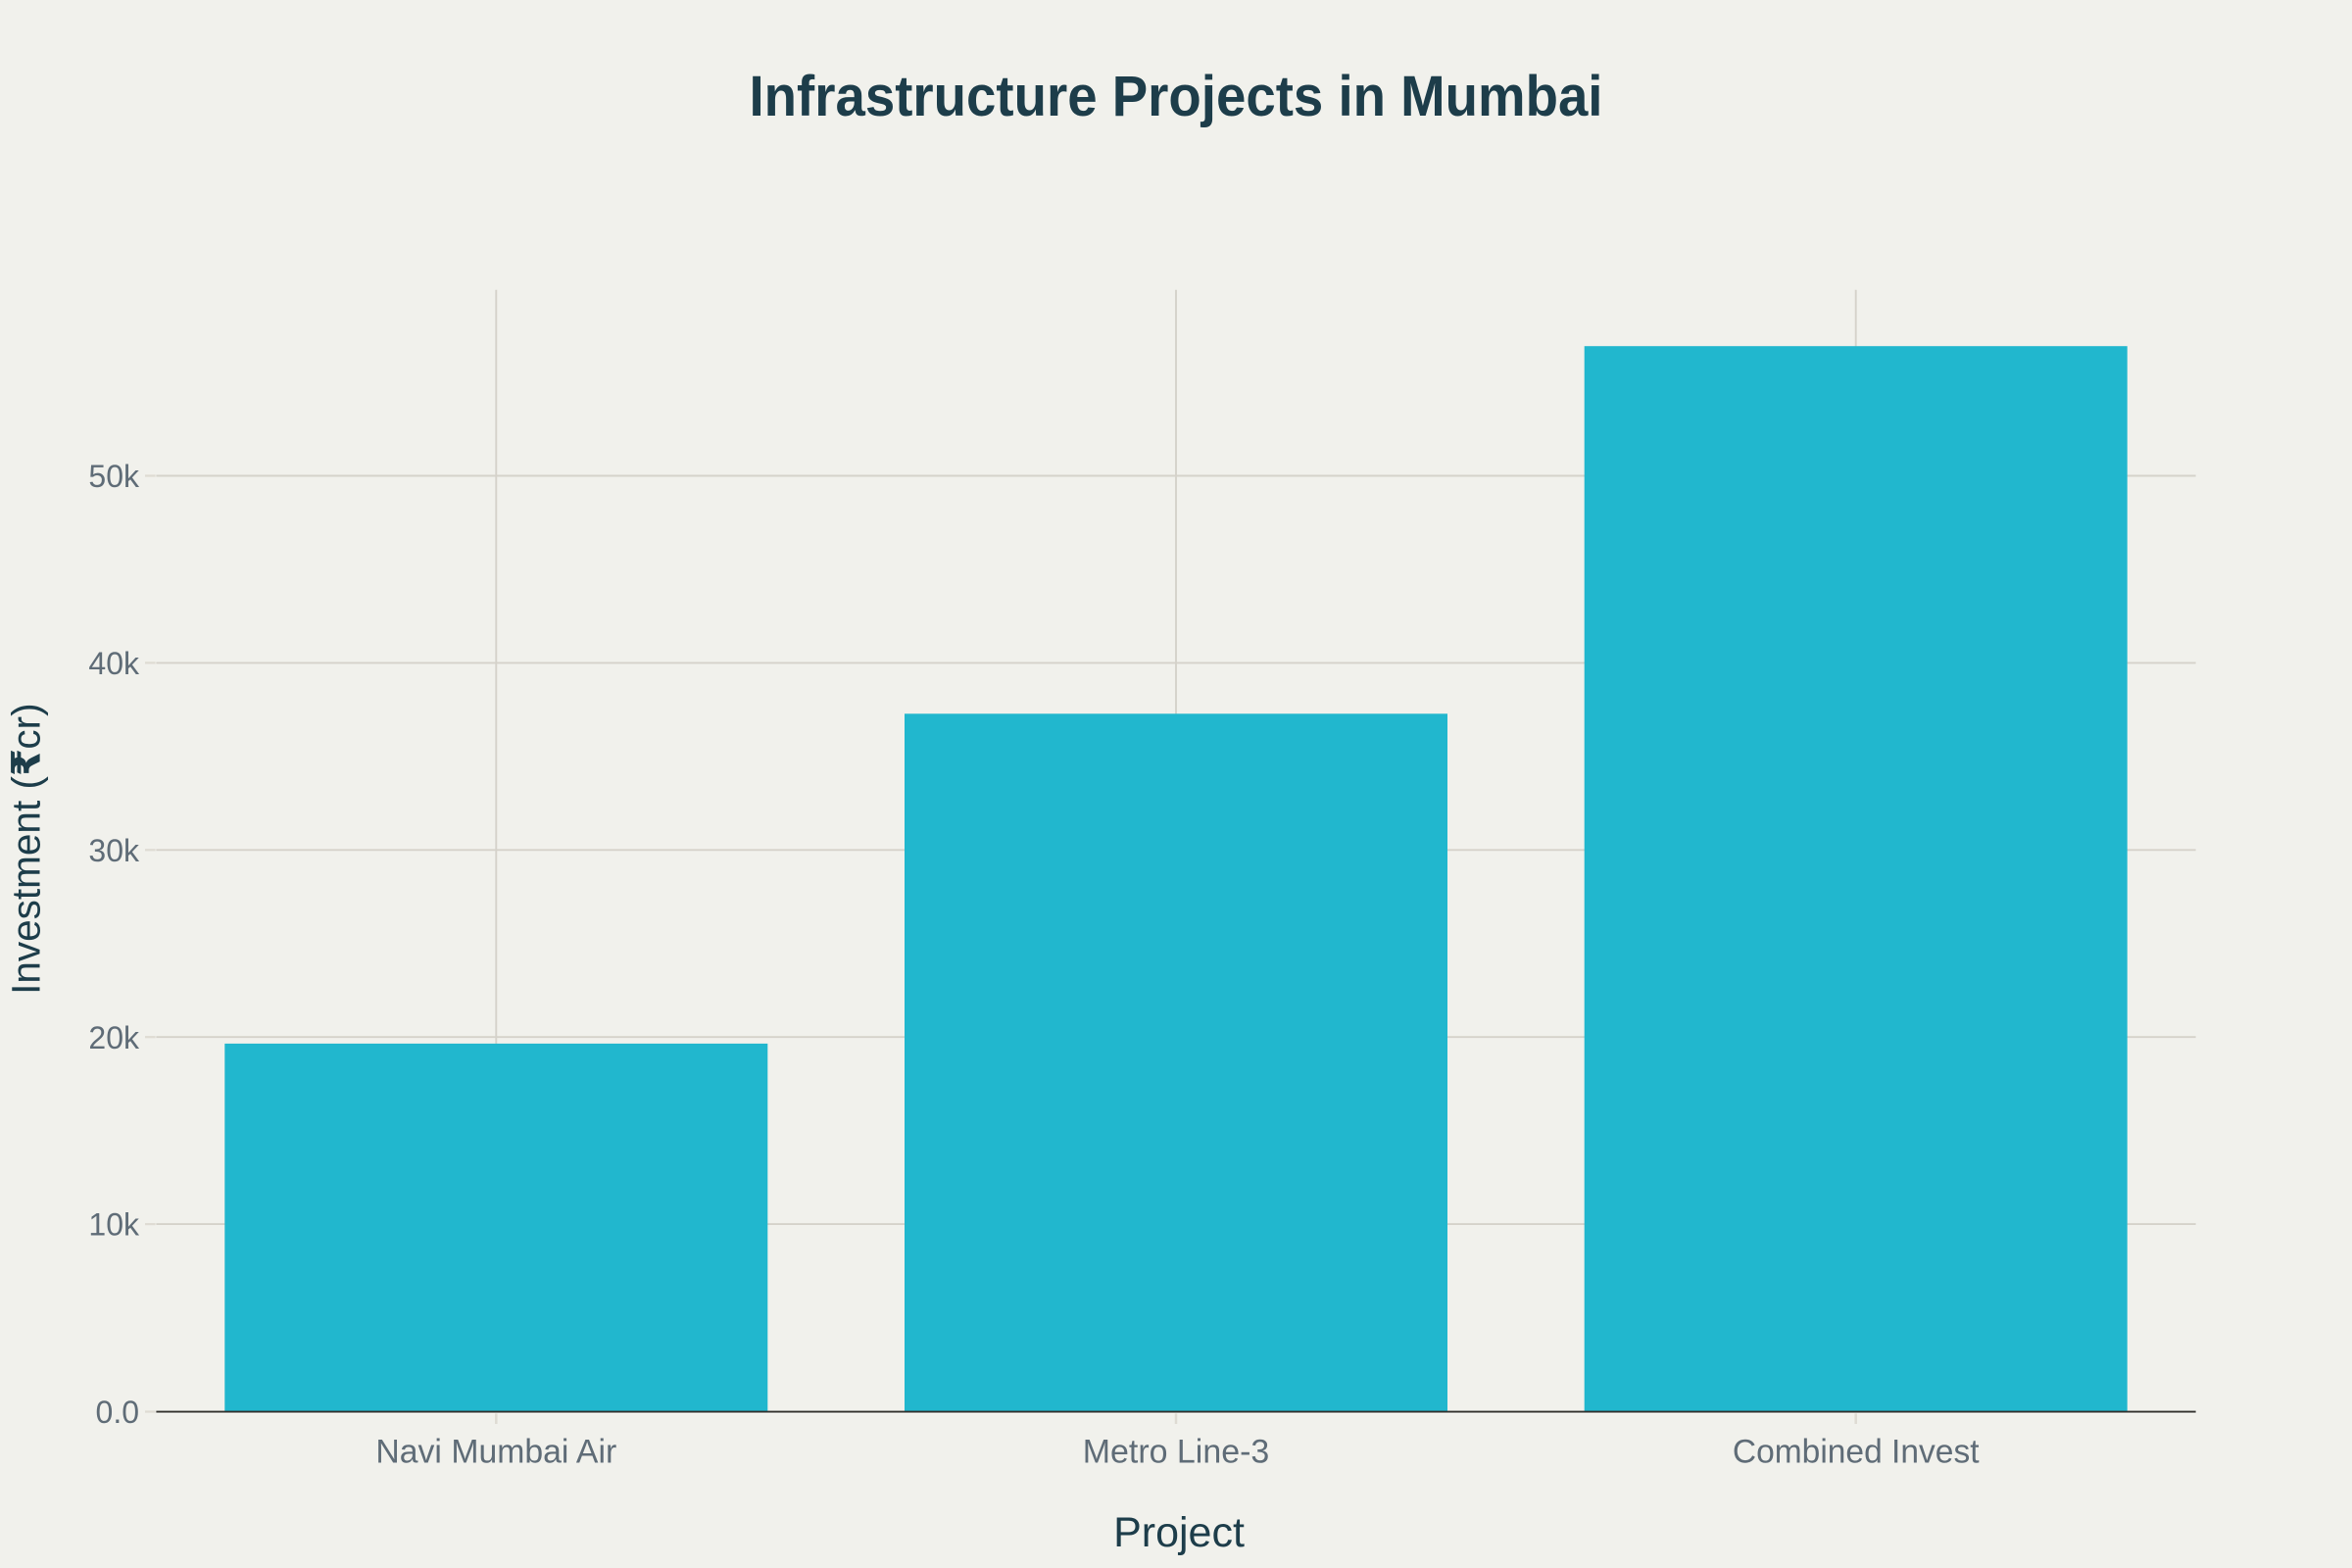  I want to click on svg-text: 50k, so click(114, 476).